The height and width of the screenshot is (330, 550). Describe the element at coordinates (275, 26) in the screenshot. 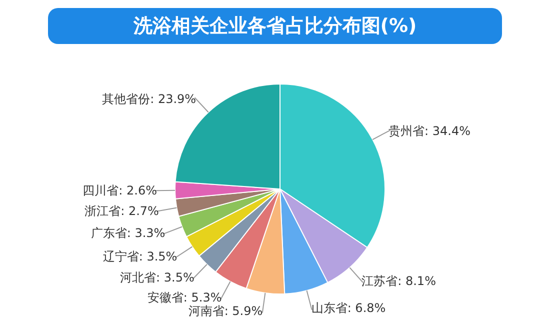

I see `chart-title: 洗浴相关企业各省占比分布图(%)` at that location.